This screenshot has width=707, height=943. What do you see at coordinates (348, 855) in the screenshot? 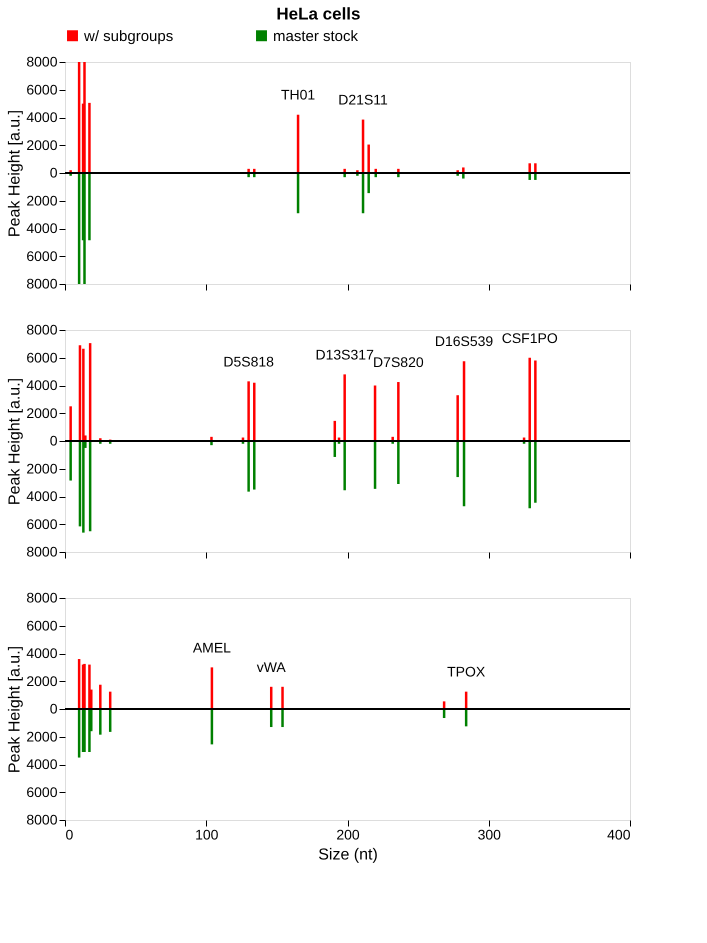
I see `x-axis-title: Size (nt)` at bounding box center [348, 855].